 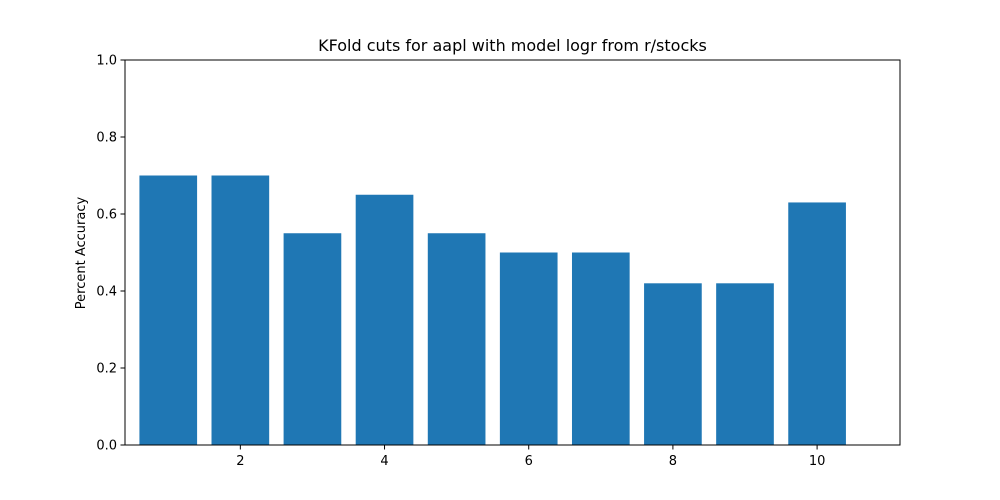 What do you see at coordinates (110, 254) in the screenshot?
I see `y-axis-ticks: 0.0 0.2 0.4 0.6 0.8 1.0` at bounding box center [110, 254].